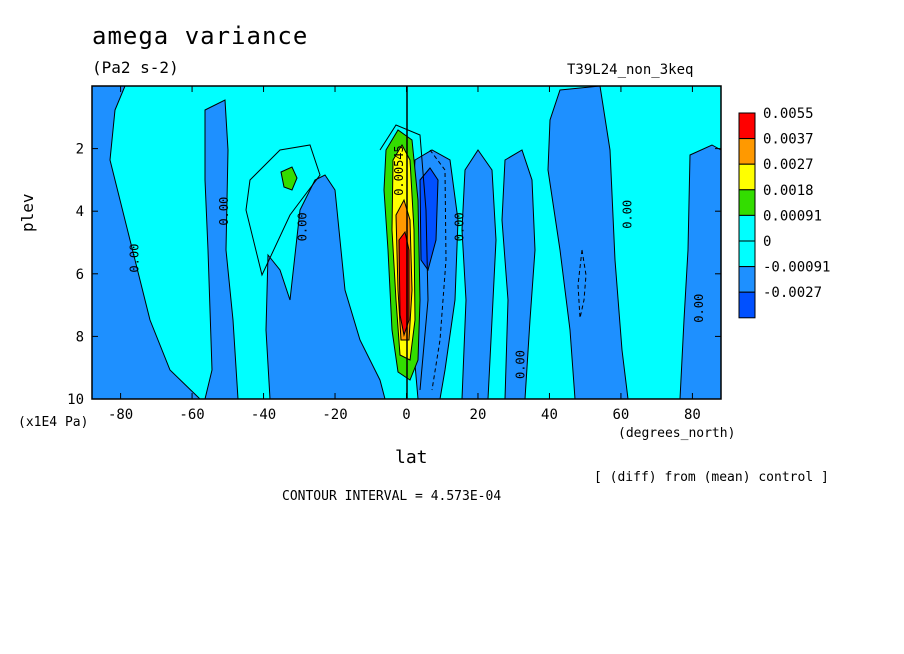  I want to click on diff-note: [ (diff) from (mean) control ], so click(711, 477).